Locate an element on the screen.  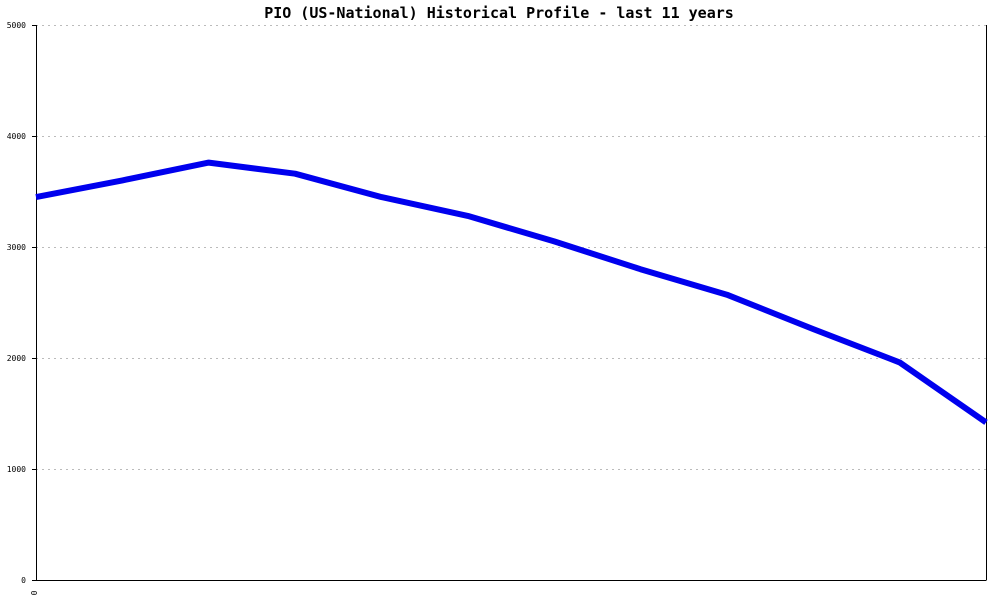
tick-labels: 0 1000 2000 3000 4000 5000 0 is located at coordinates (23, 308).